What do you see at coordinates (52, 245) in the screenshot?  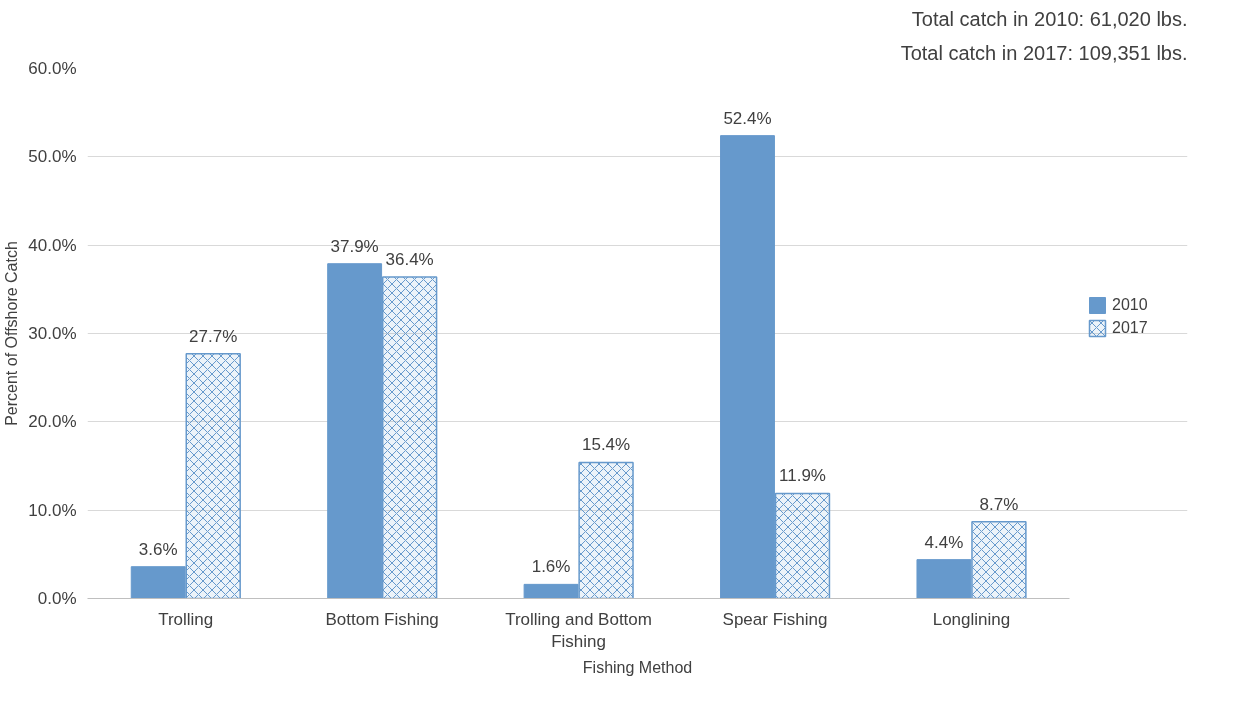 I see `y-tick-label: 40.0%` at bounding box center [52, 245].